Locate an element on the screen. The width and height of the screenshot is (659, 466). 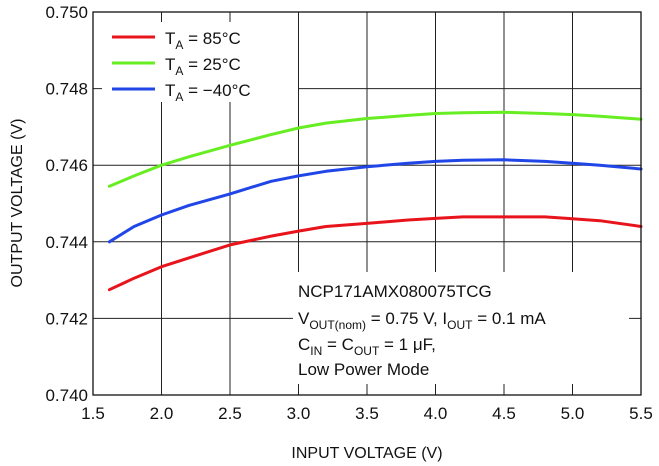
x-tick-label: 5.0 is located at coordinates (573, 413).